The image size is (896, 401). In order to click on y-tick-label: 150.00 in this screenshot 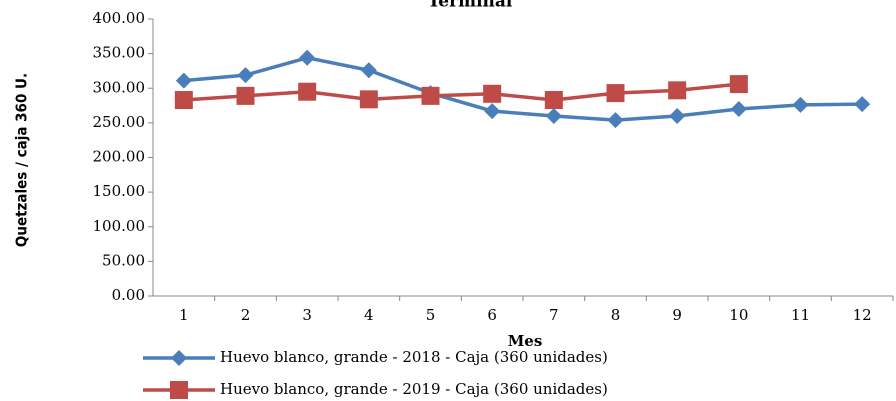, I will do `click(119, 191)`.